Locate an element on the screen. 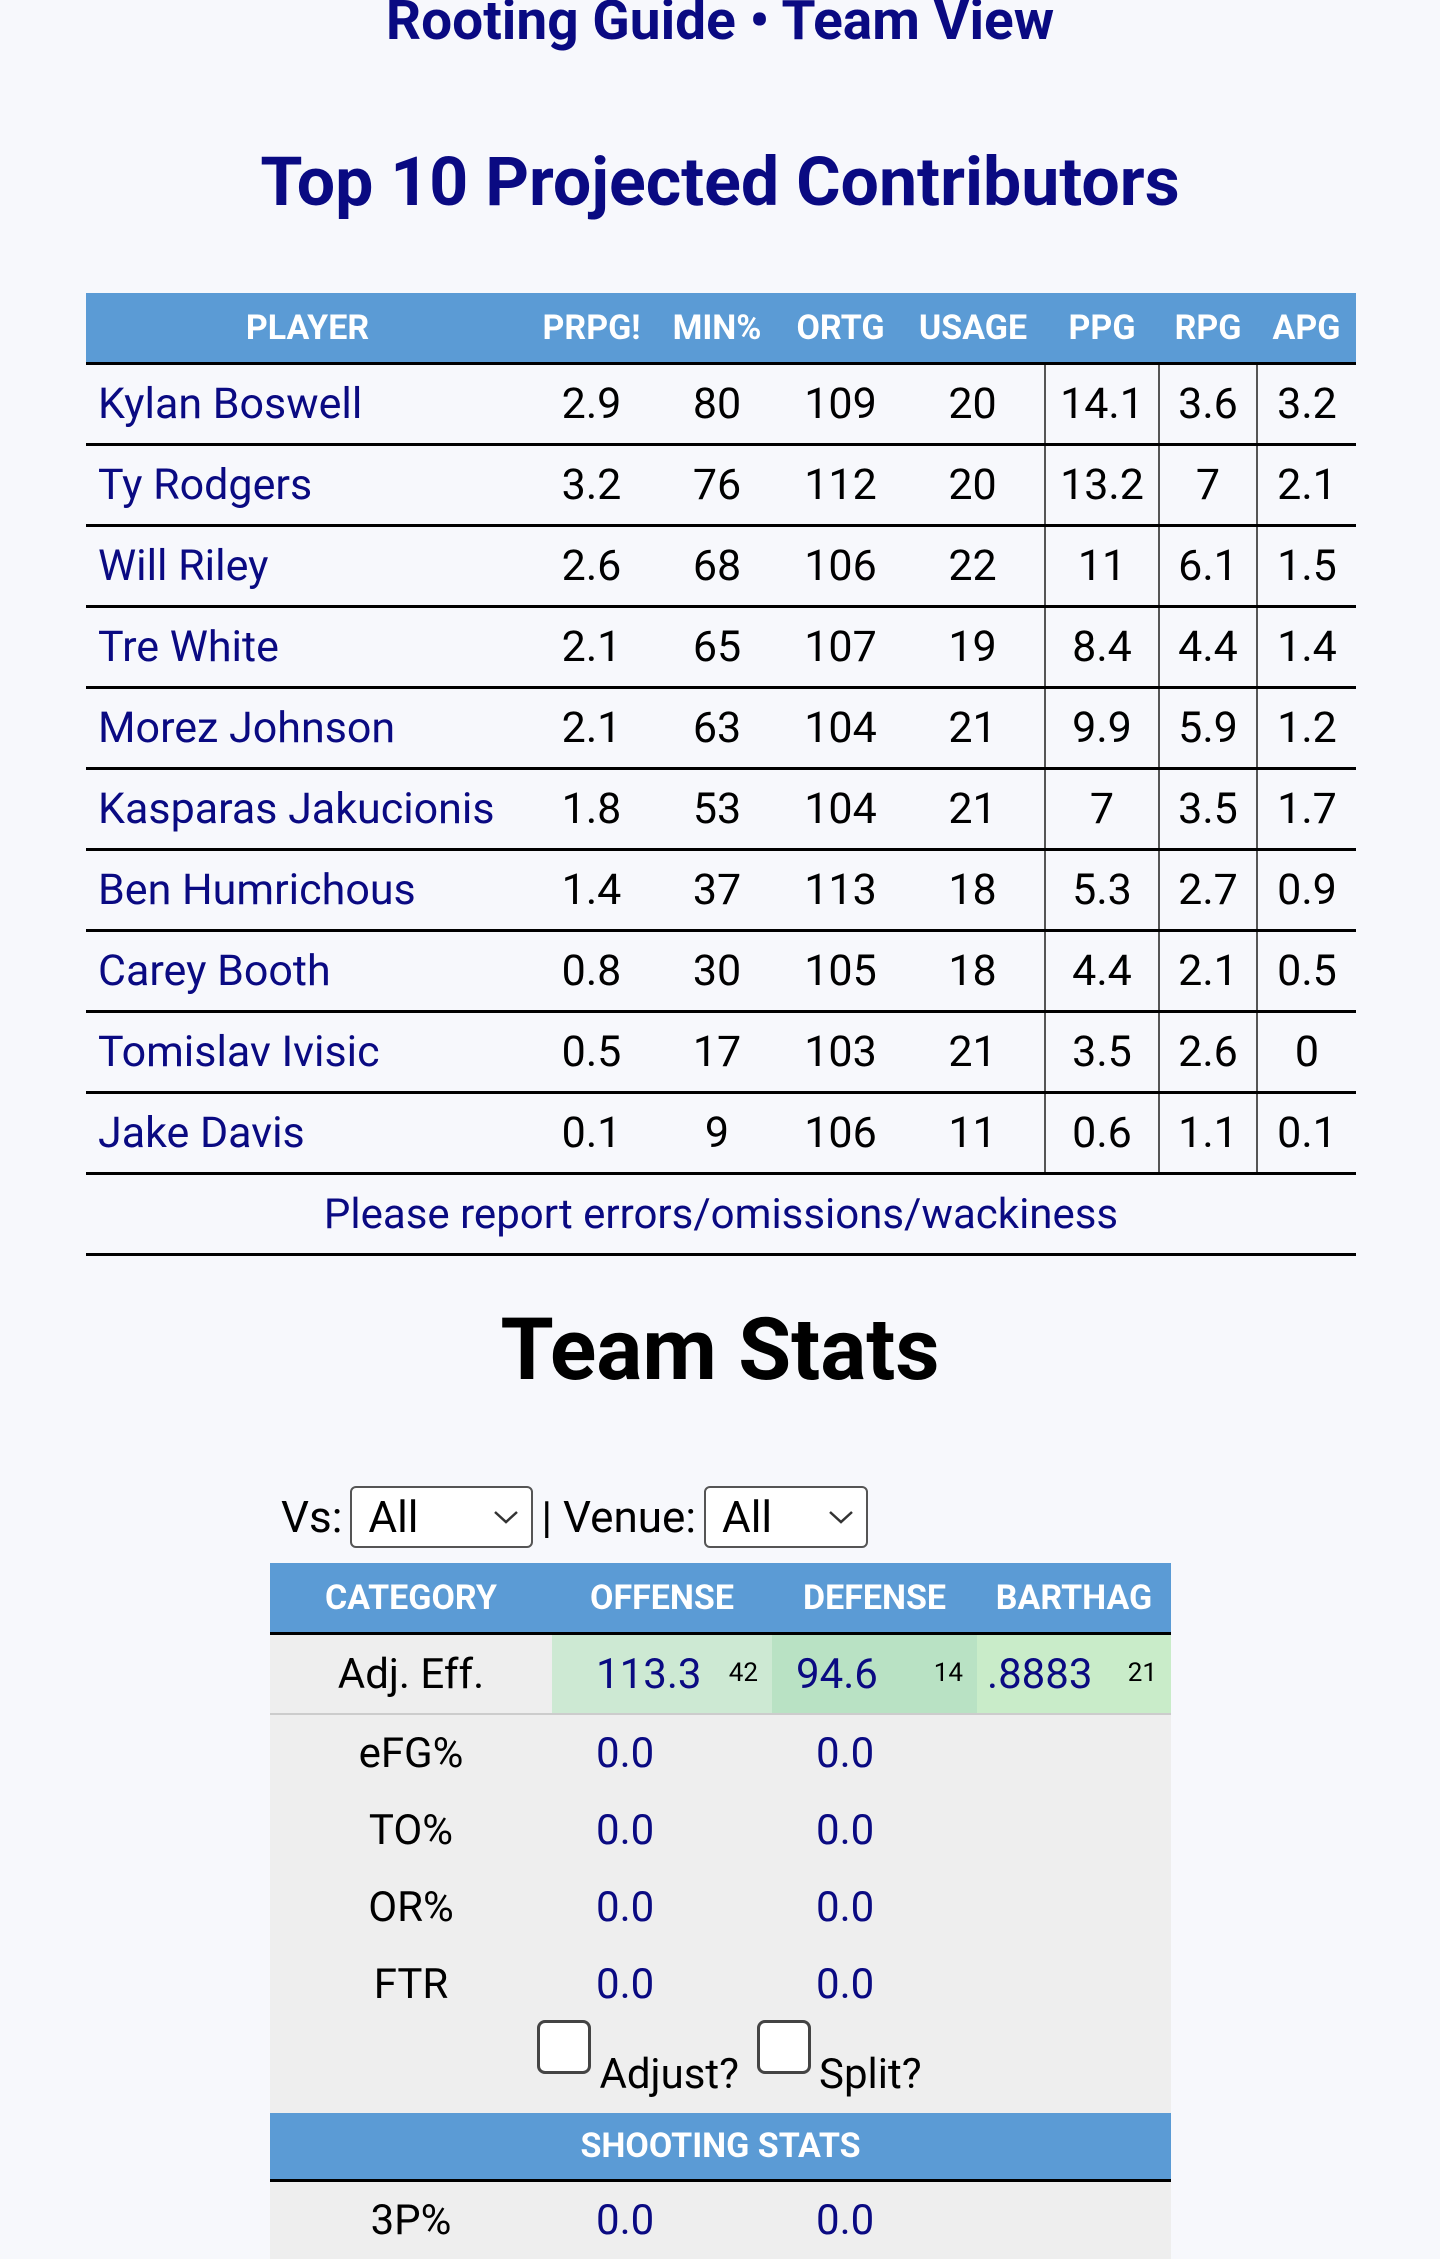 This screenshot has width=1440, height=2259. stat-cell: 3.6 is located at coordinates (1208, 404).